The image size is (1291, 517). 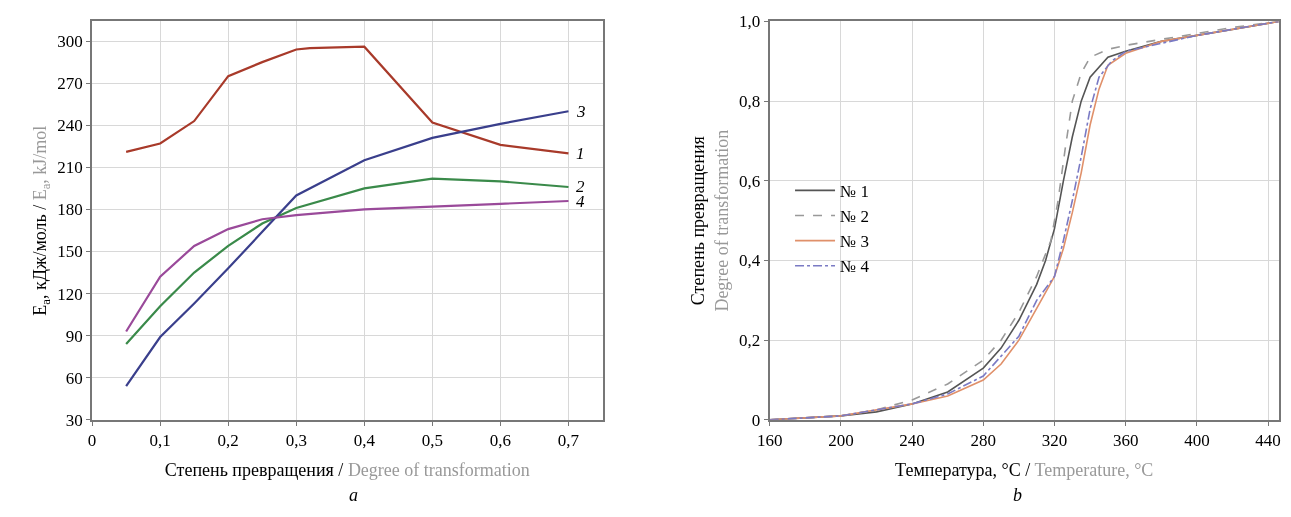 What do you see at coordinates (432, 441) in the screenshot?
I see `x-tick-label: 0,5` at bounding box center [432, 441].